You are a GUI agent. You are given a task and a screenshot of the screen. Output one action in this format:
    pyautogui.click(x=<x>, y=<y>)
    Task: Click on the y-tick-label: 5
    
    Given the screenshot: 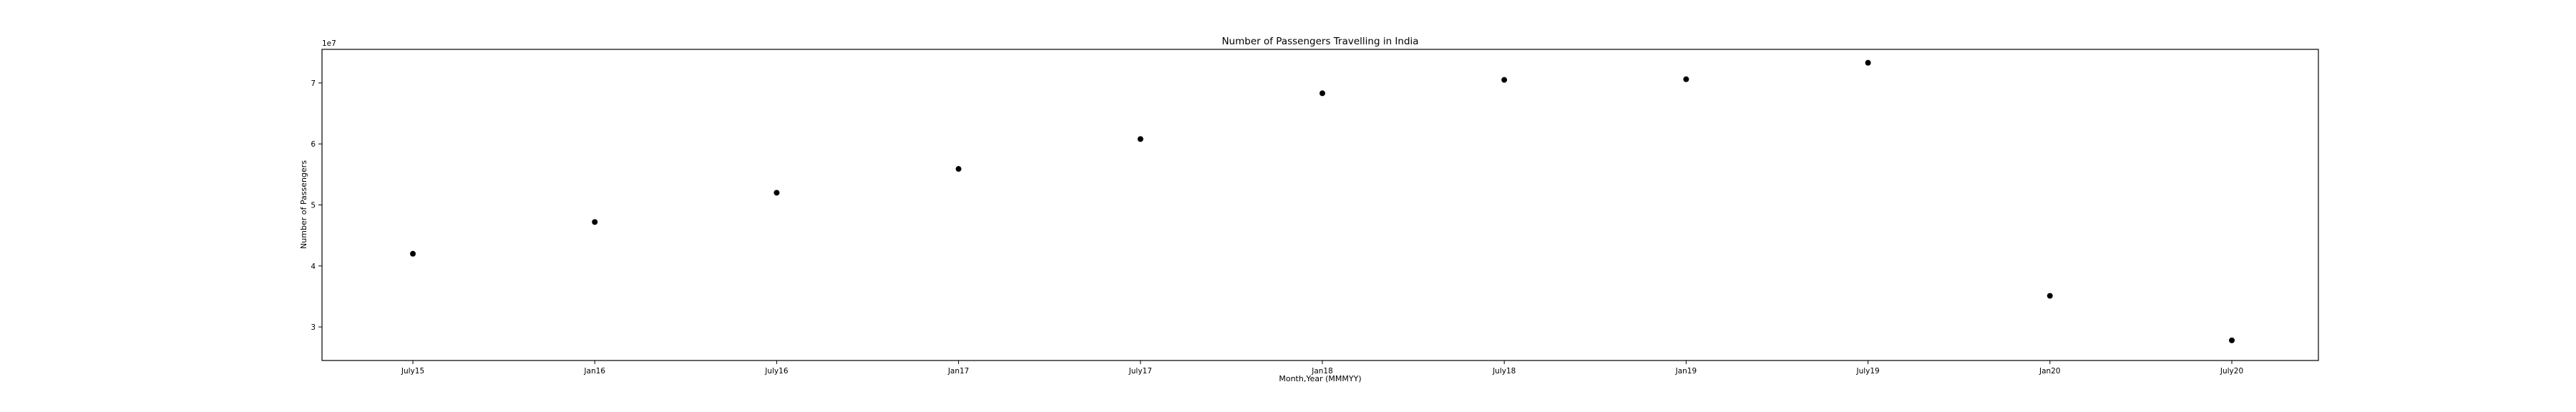 What is the action you would take?
    pyautogui.click(x=313, y=206)
    